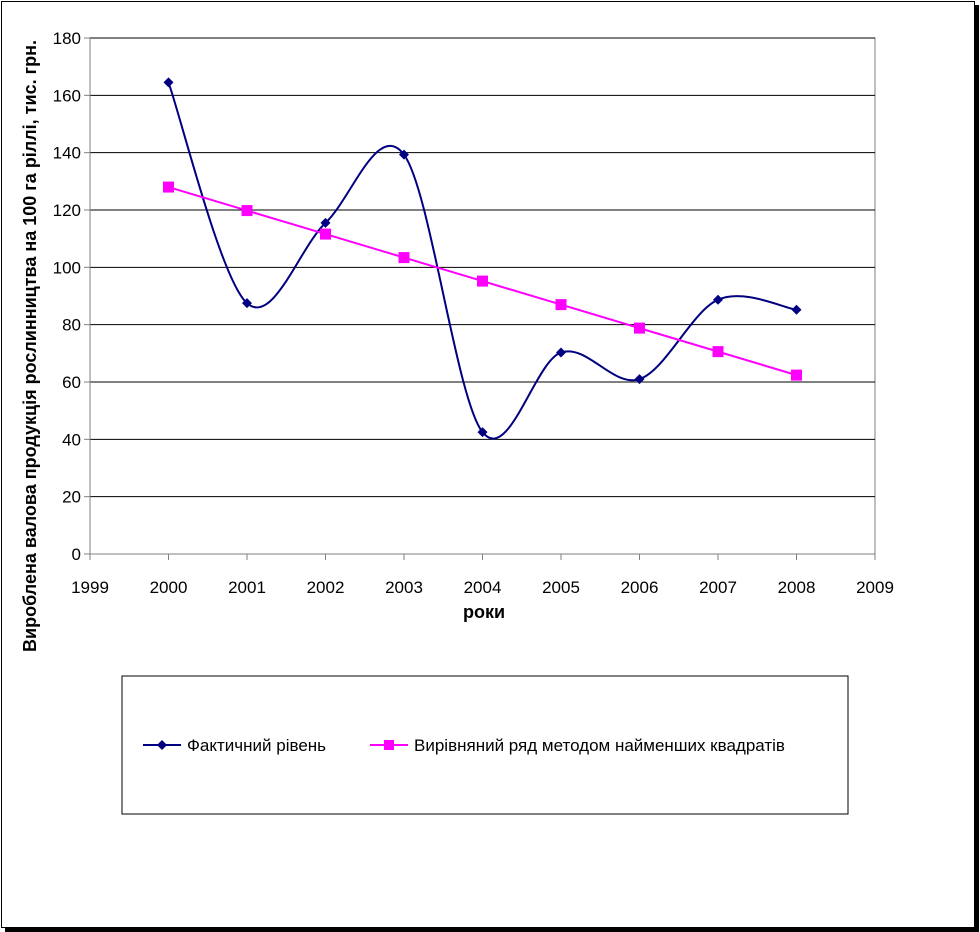 The width and height of the screenshot is (980, 932). Describe the element at coordinates (169, 587) in the screenshot. I see `x-tick-label: 2000` at that location.